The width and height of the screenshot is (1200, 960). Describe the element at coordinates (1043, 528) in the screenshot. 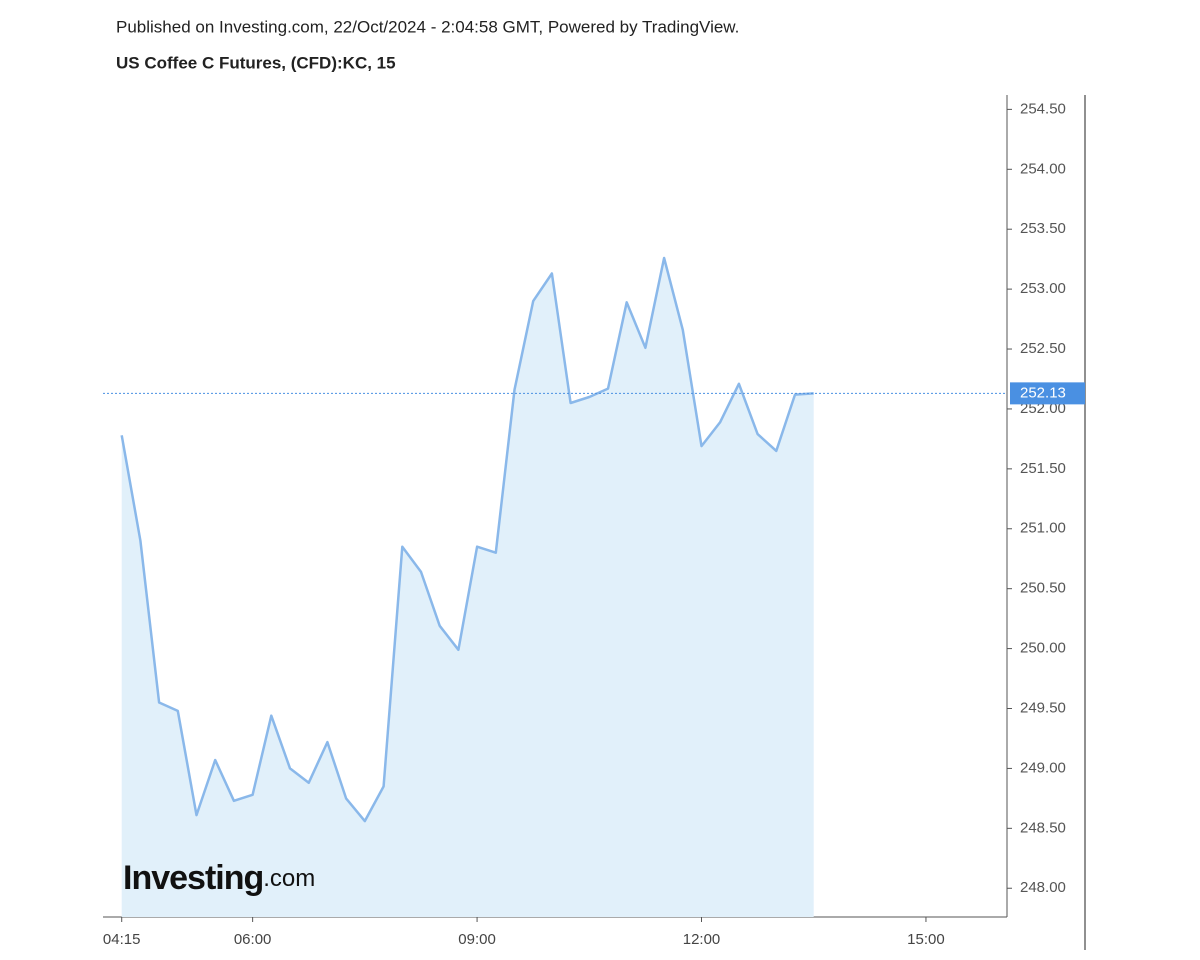

I see `y-tick-label: 251.00` at that location.